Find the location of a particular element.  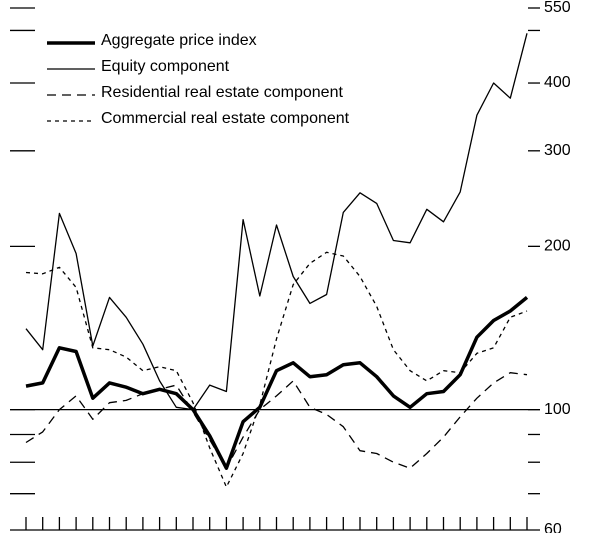

legend-label: Equity component is located at coordinates (165, 66).